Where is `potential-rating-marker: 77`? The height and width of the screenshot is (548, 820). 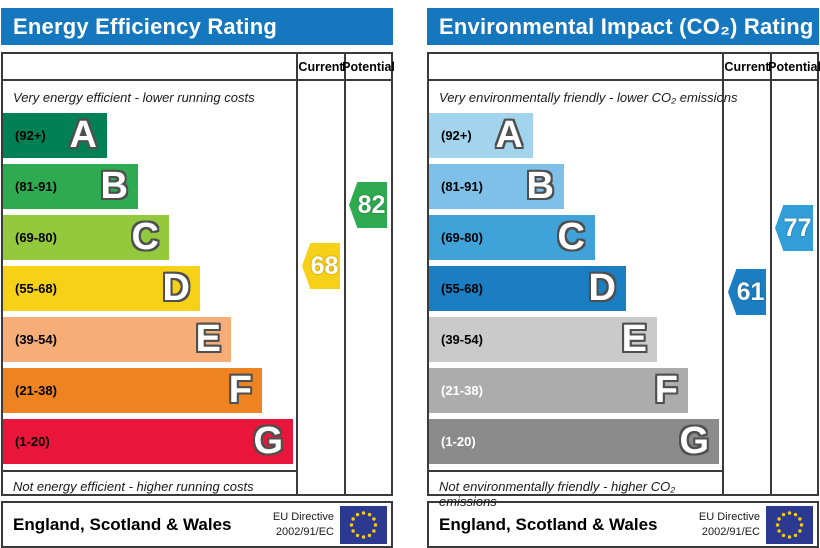
potential-rating-marker: 77 is located at coordinates (794, 228).